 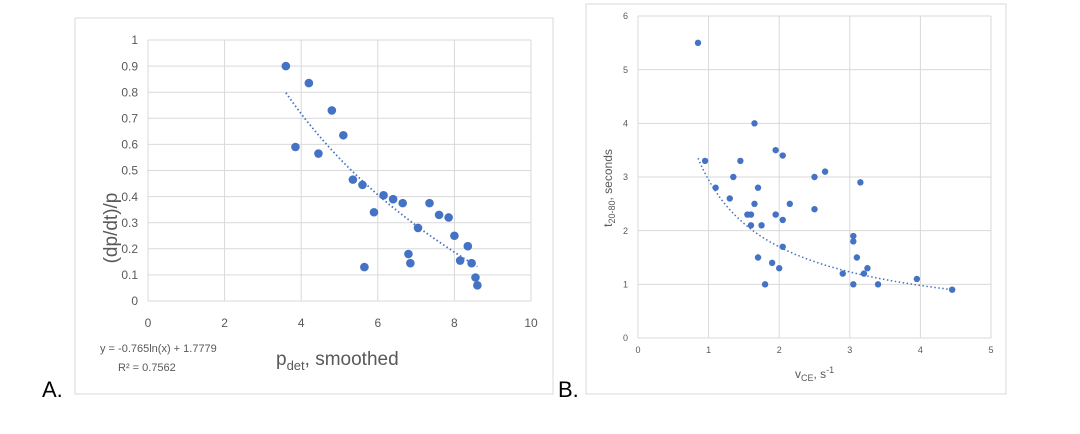 What do you see at coordinates (301, 323) in the screenshot?
I see `chart-a-x-tick-label: 4` at bounding box center [301, 323].